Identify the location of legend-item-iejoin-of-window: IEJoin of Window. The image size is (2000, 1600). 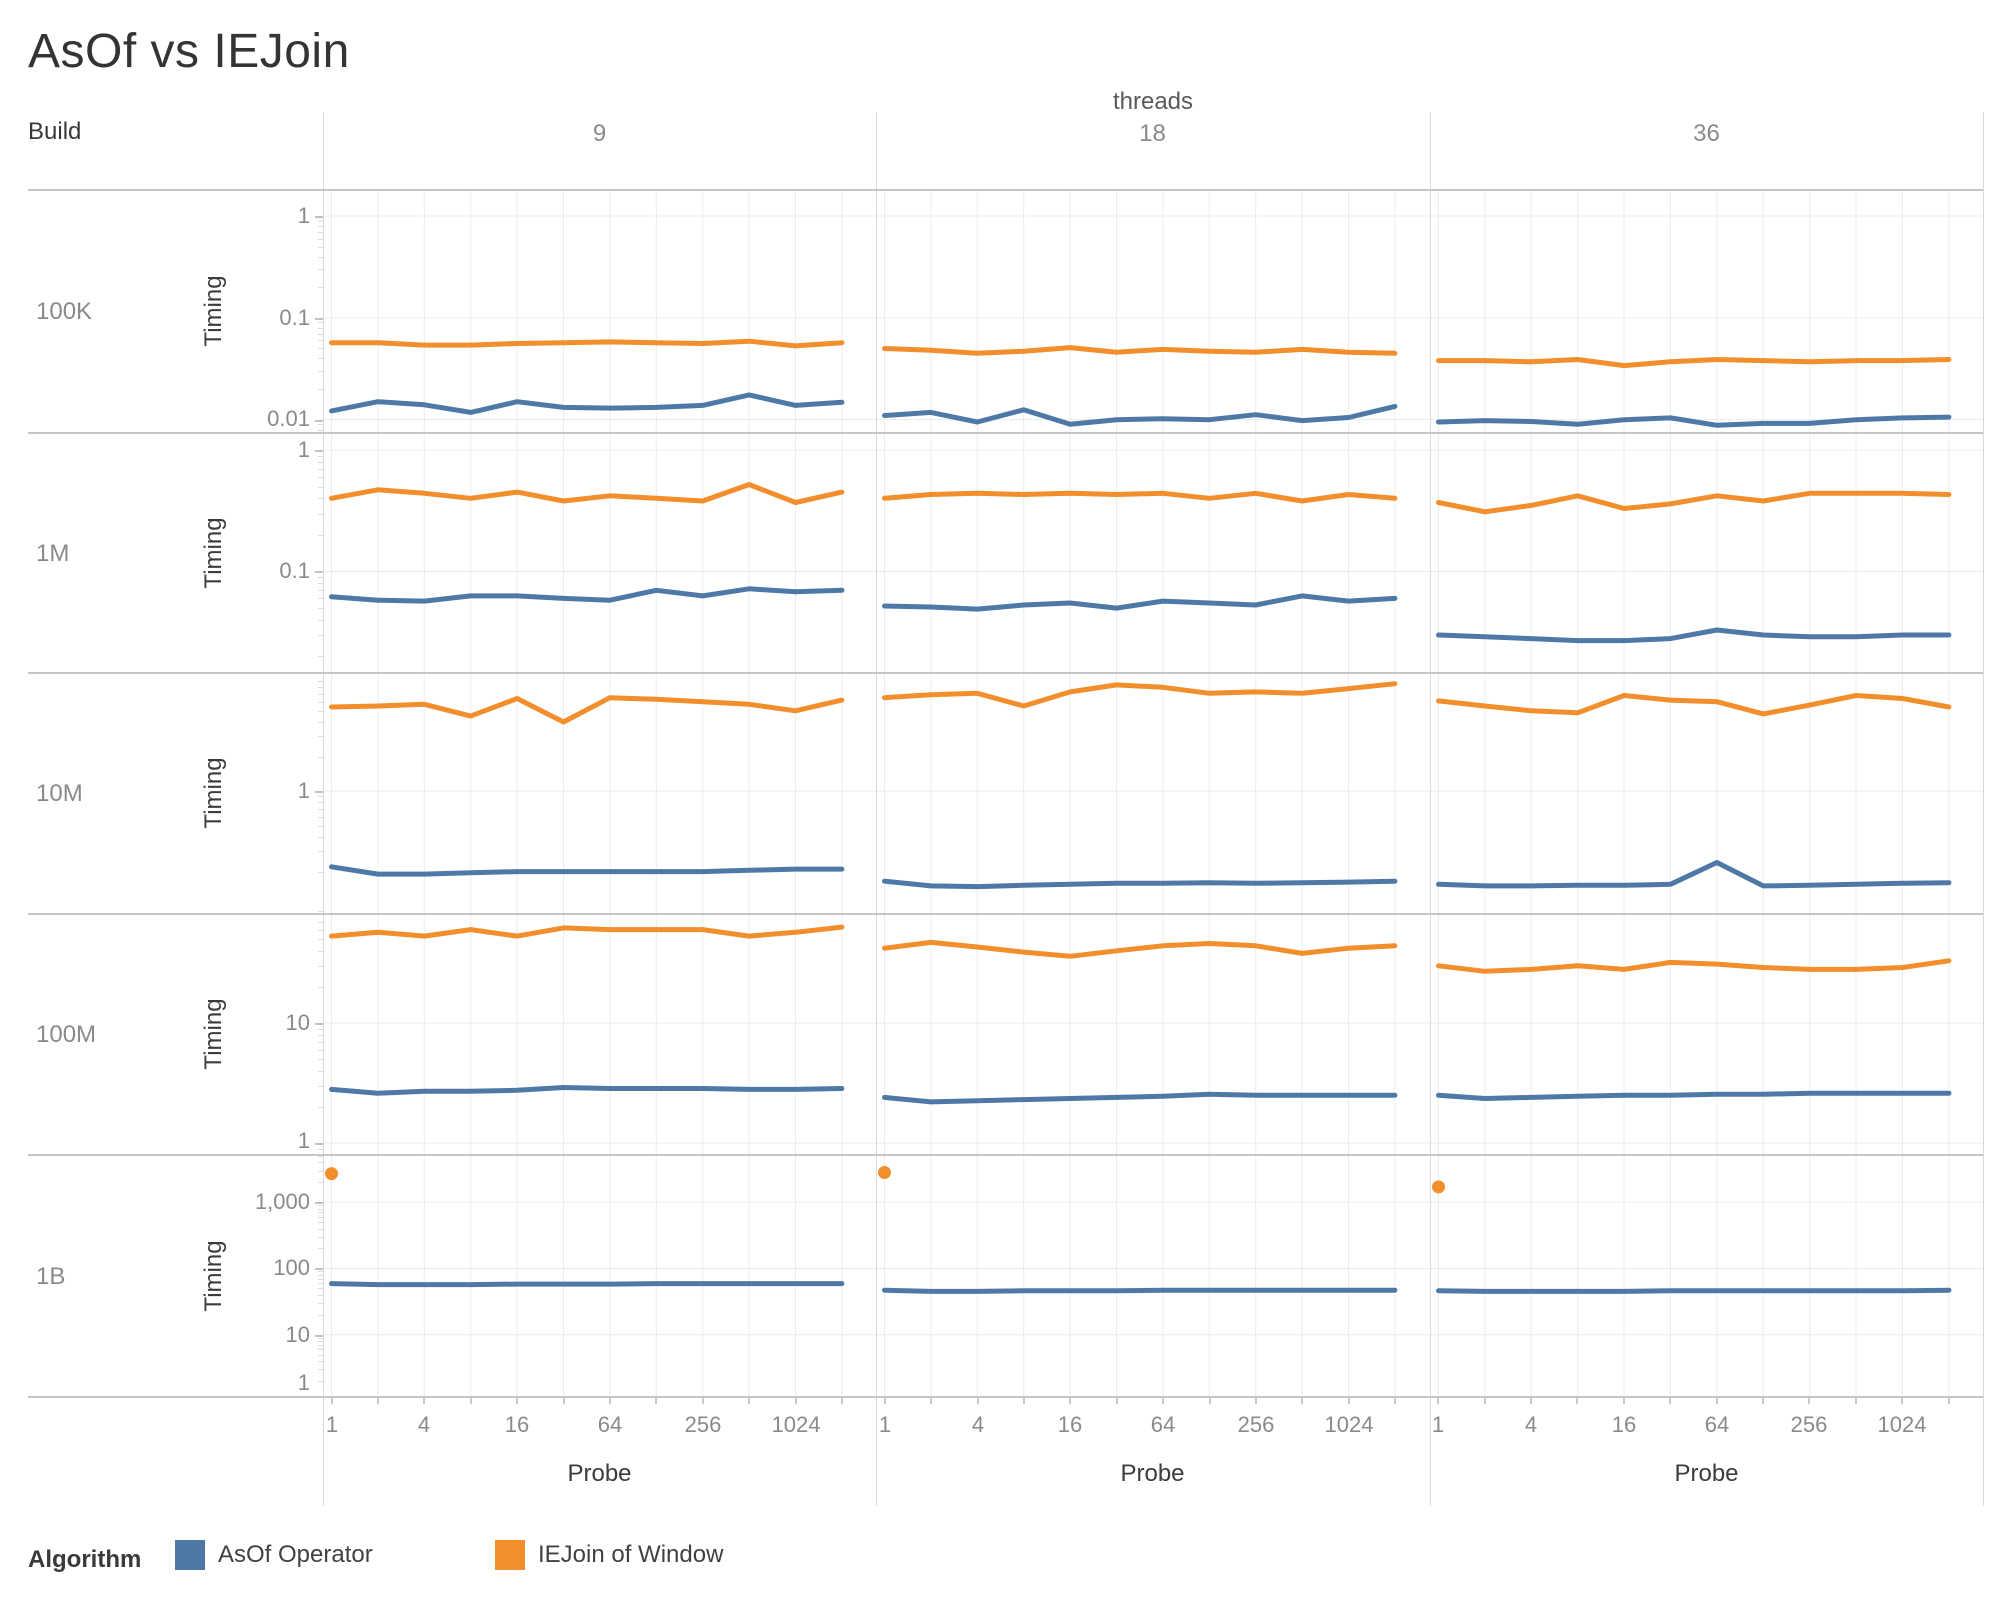
(609, 1555).